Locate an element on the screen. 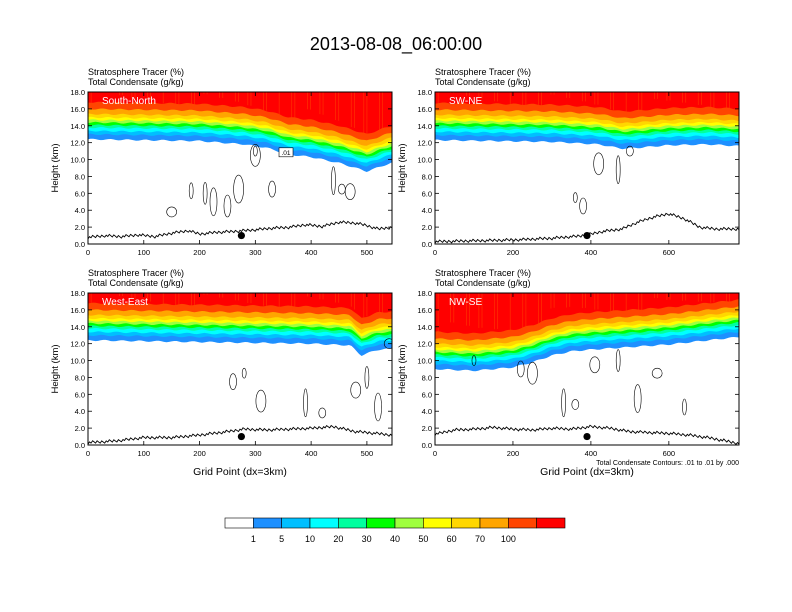 The width and height of the screenshot is (792, 612). x-tick-label: 100 is located at coordinates (144, 453).